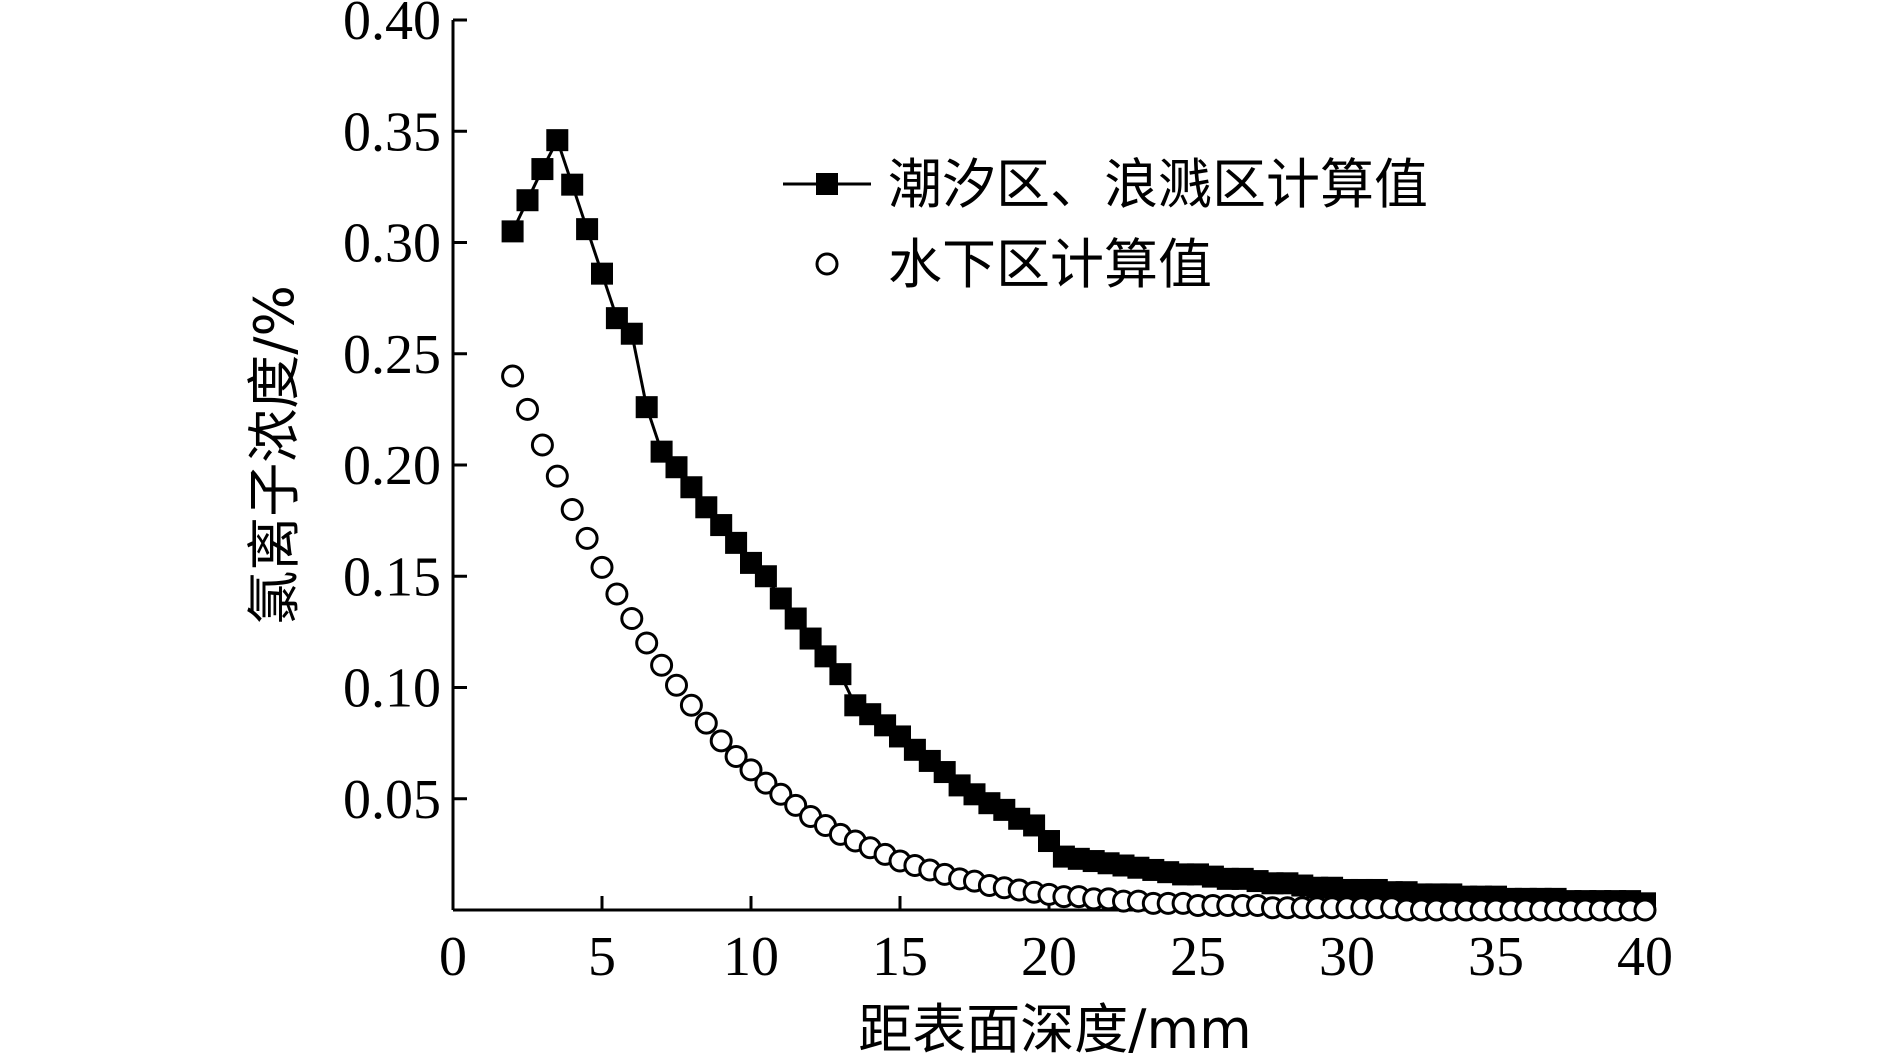  I want to click on y-axis-title: 氯离子浓度/%, so click(274, 455).